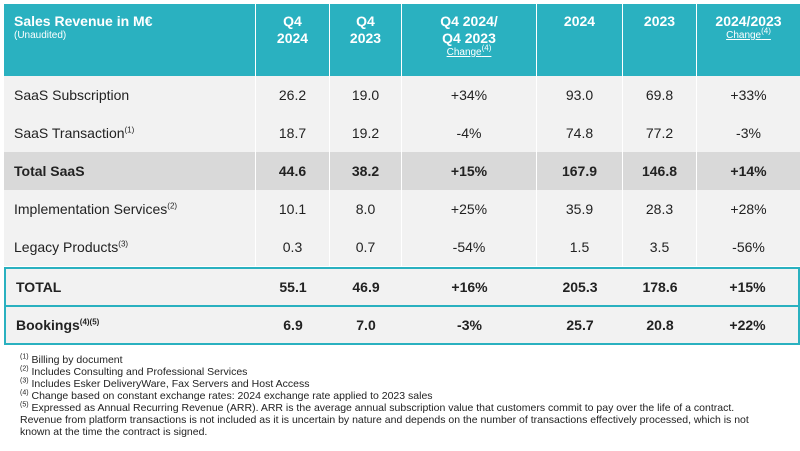 Image resolution: width=800 pixels, height=451 pixels. Describe the element at coordinates (660, 171) in the screenshot. I see `cell-2023: 146.8` at that location.